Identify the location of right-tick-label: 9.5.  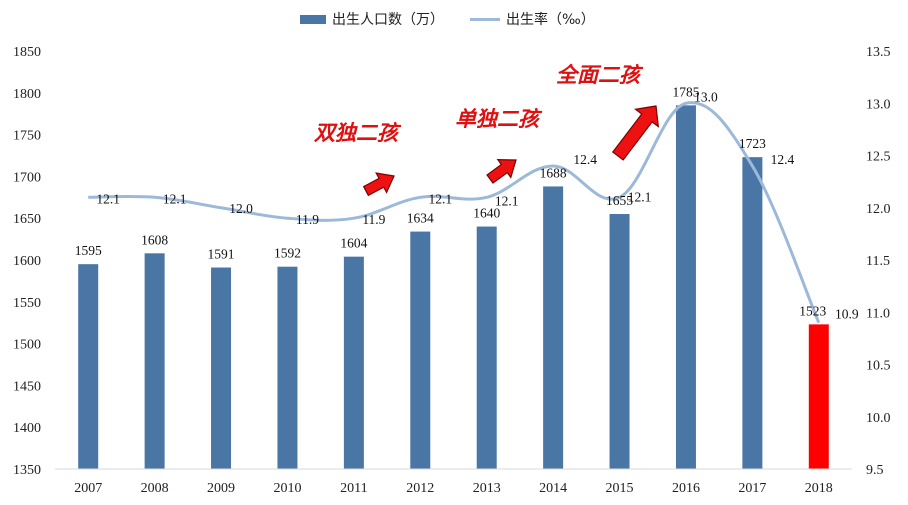
(875, 470).